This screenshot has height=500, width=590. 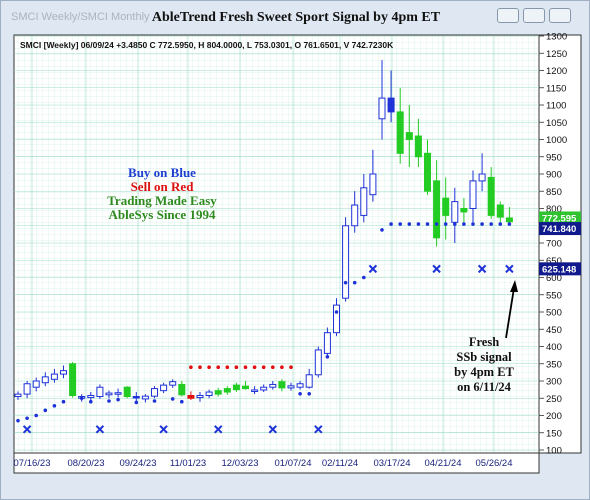 What do you see at coordinates (162, 200) in the screenshot?
I see `legend-trading-easy: Trading Made Easy` at bounding box center [162, 200].